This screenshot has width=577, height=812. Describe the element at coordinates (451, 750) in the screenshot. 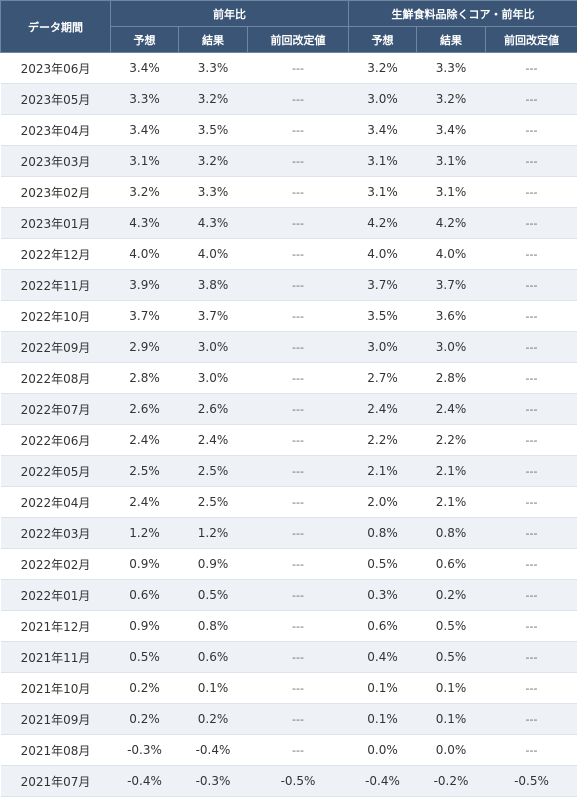

I see `row-core-actual: 0.0%` at that location.